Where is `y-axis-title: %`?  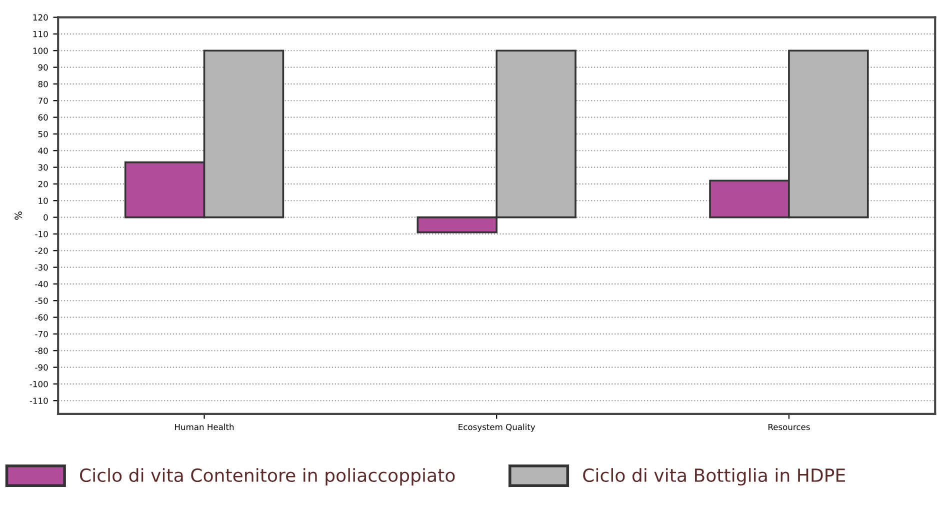
y-axis-title: % is located at coordinates (18, 216).